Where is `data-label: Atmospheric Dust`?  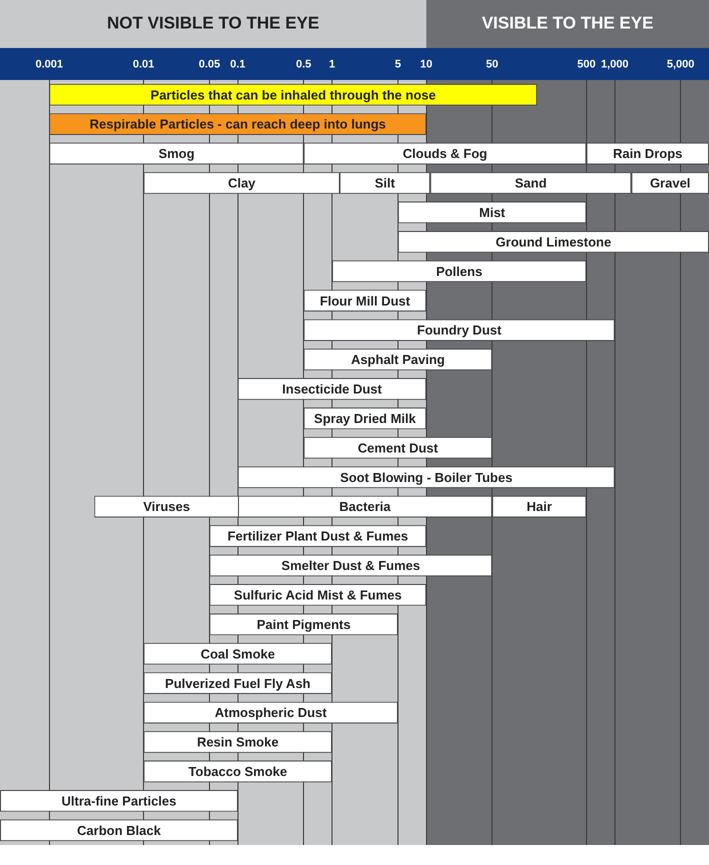 data-label: Atmospheric Dust is located at coordinates (271, 712).